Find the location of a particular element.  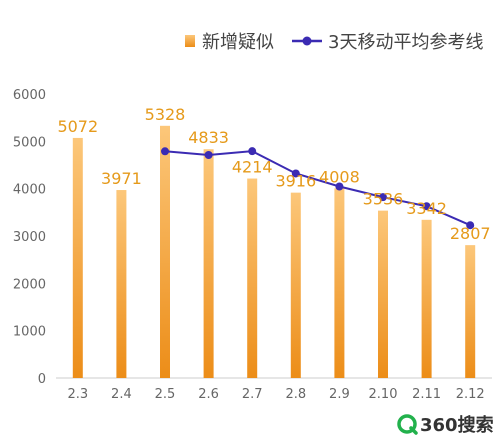

bar-value-label: 3536 is located at coordinates (383, 199).